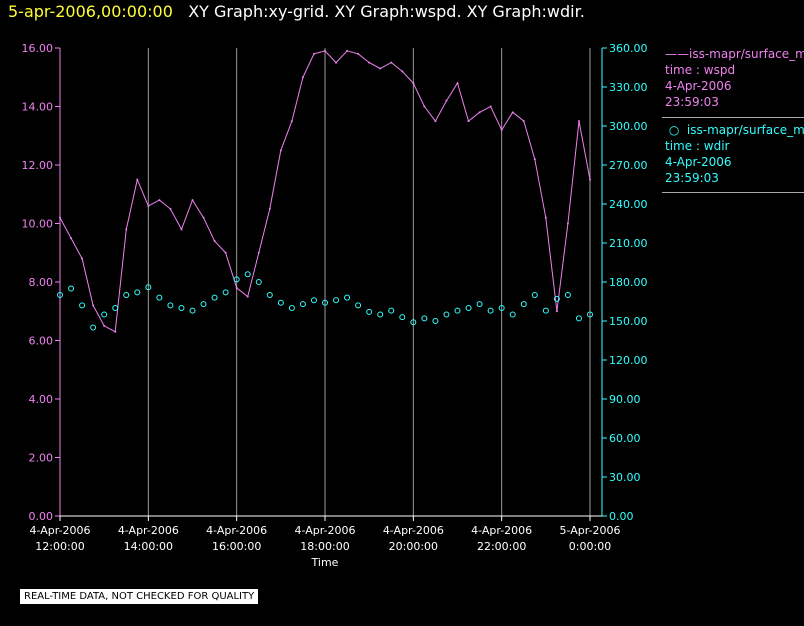 The height and width of the screenshot is (626, 804). What do you see at coordinates (236, 546) in the screenshot?
I see `x-tick-label-time: 16:00:00` at bounding box center [236, 546].